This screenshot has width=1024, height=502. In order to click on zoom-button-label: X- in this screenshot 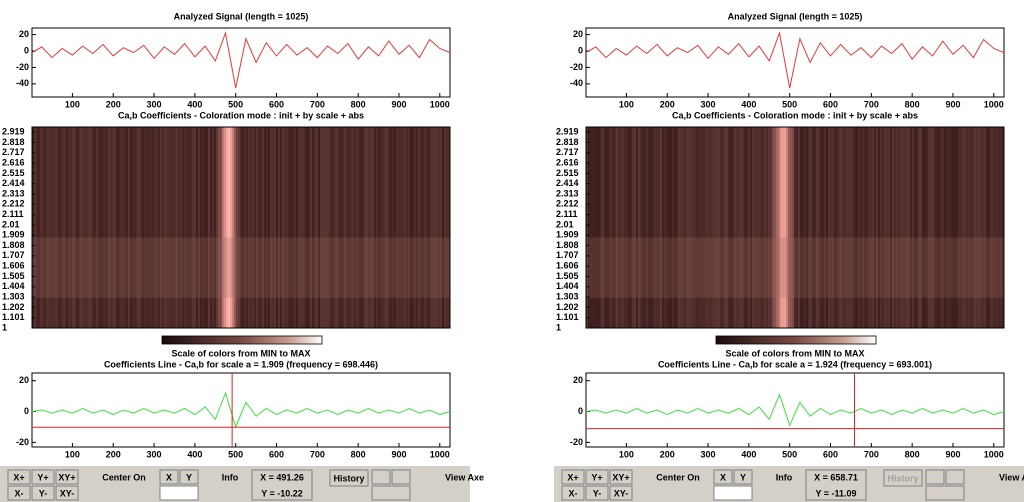, I will do `click(573, 493)`.